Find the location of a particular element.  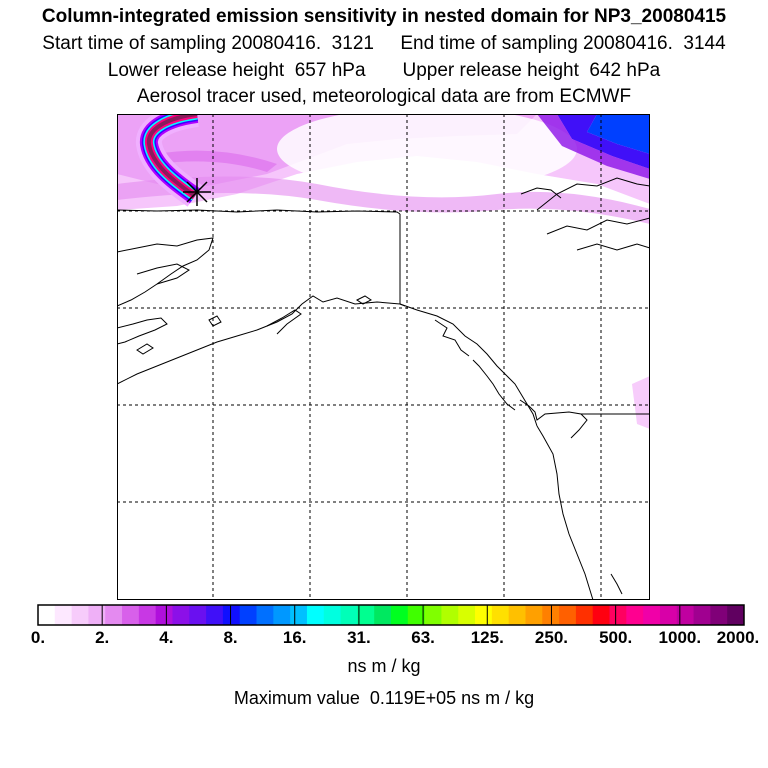

colorbar-frame is located at coordinates (391, 615).